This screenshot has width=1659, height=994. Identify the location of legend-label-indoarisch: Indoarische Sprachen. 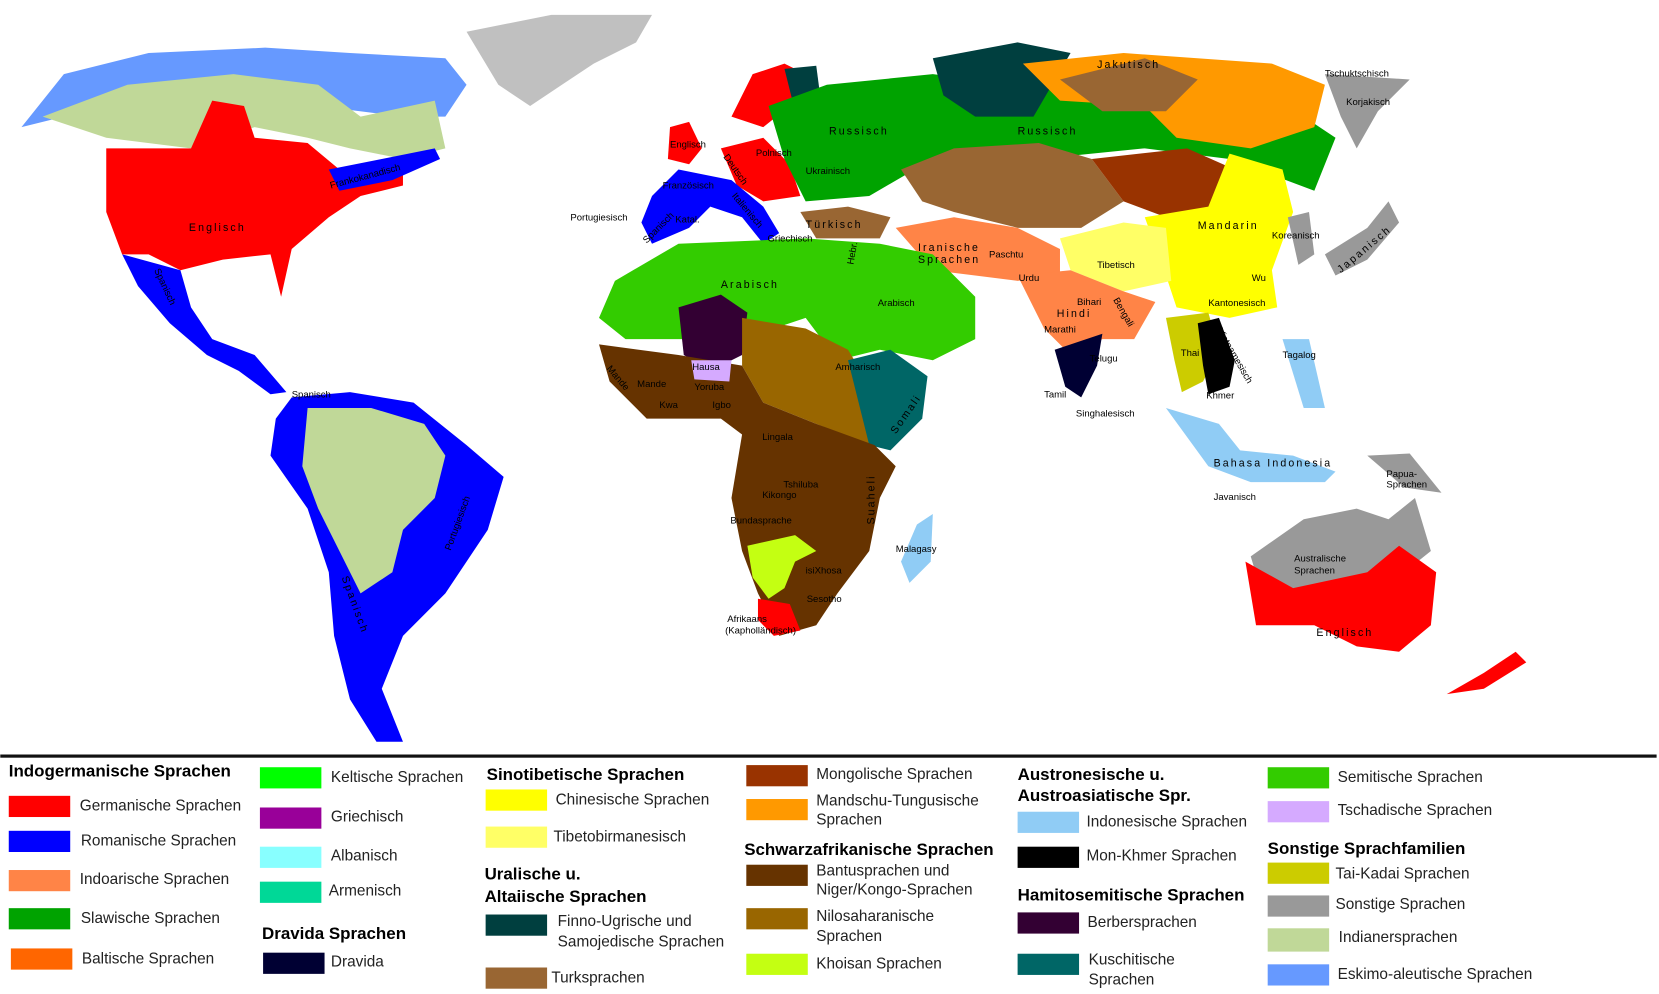
(154, 879).